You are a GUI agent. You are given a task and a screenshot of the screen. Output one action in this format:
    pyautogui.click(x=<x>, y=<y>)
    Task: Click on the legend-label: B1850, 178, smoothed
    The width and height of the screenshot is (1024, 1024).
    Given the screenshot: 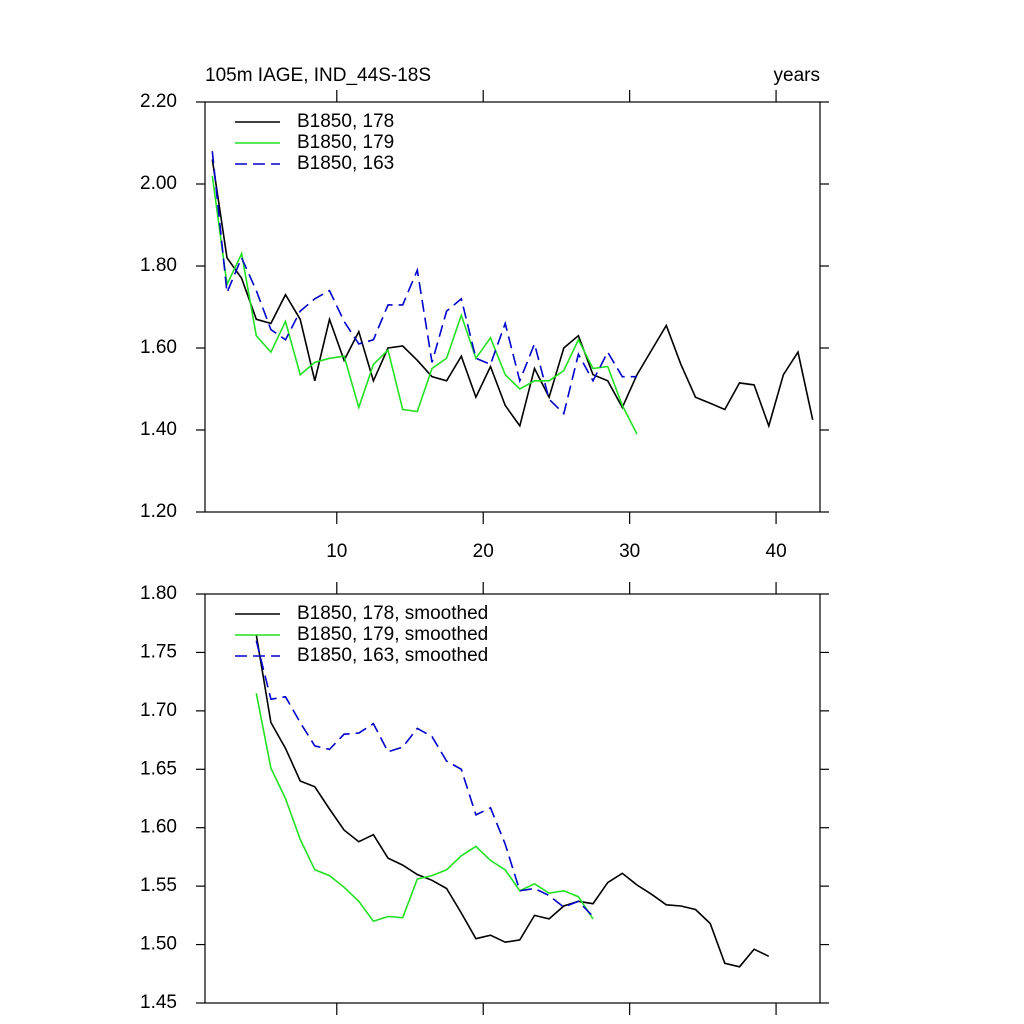 What is the action you would take?
    pyautogui.click(x=392, y=613)
    